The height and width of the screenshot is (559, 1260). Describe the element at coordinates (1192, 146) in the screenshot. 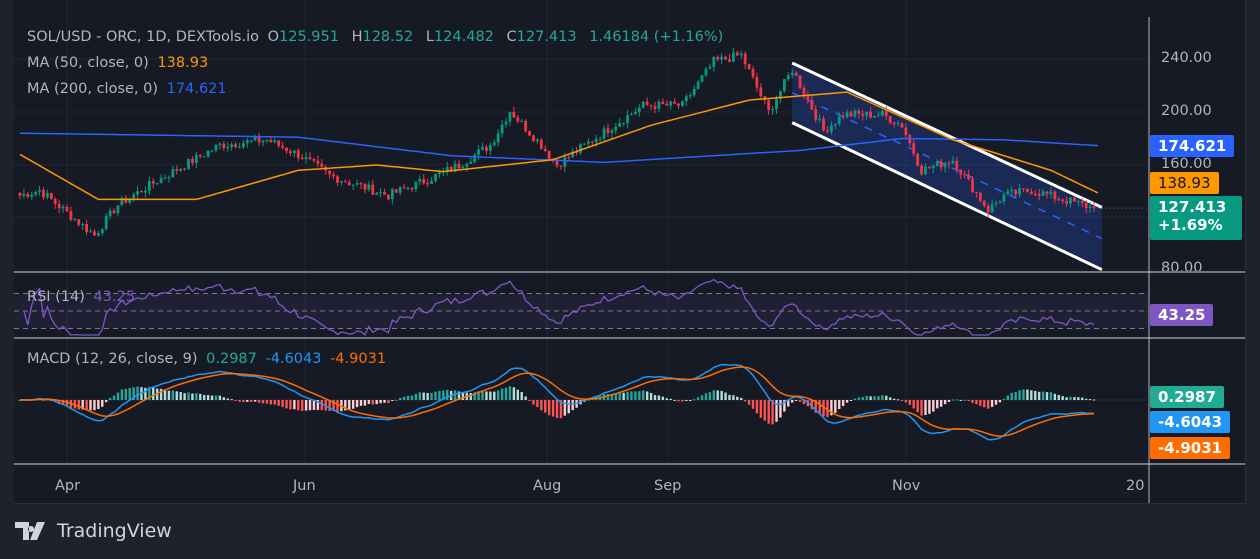

I see `ma200-price-tag: 174.621` at that location.